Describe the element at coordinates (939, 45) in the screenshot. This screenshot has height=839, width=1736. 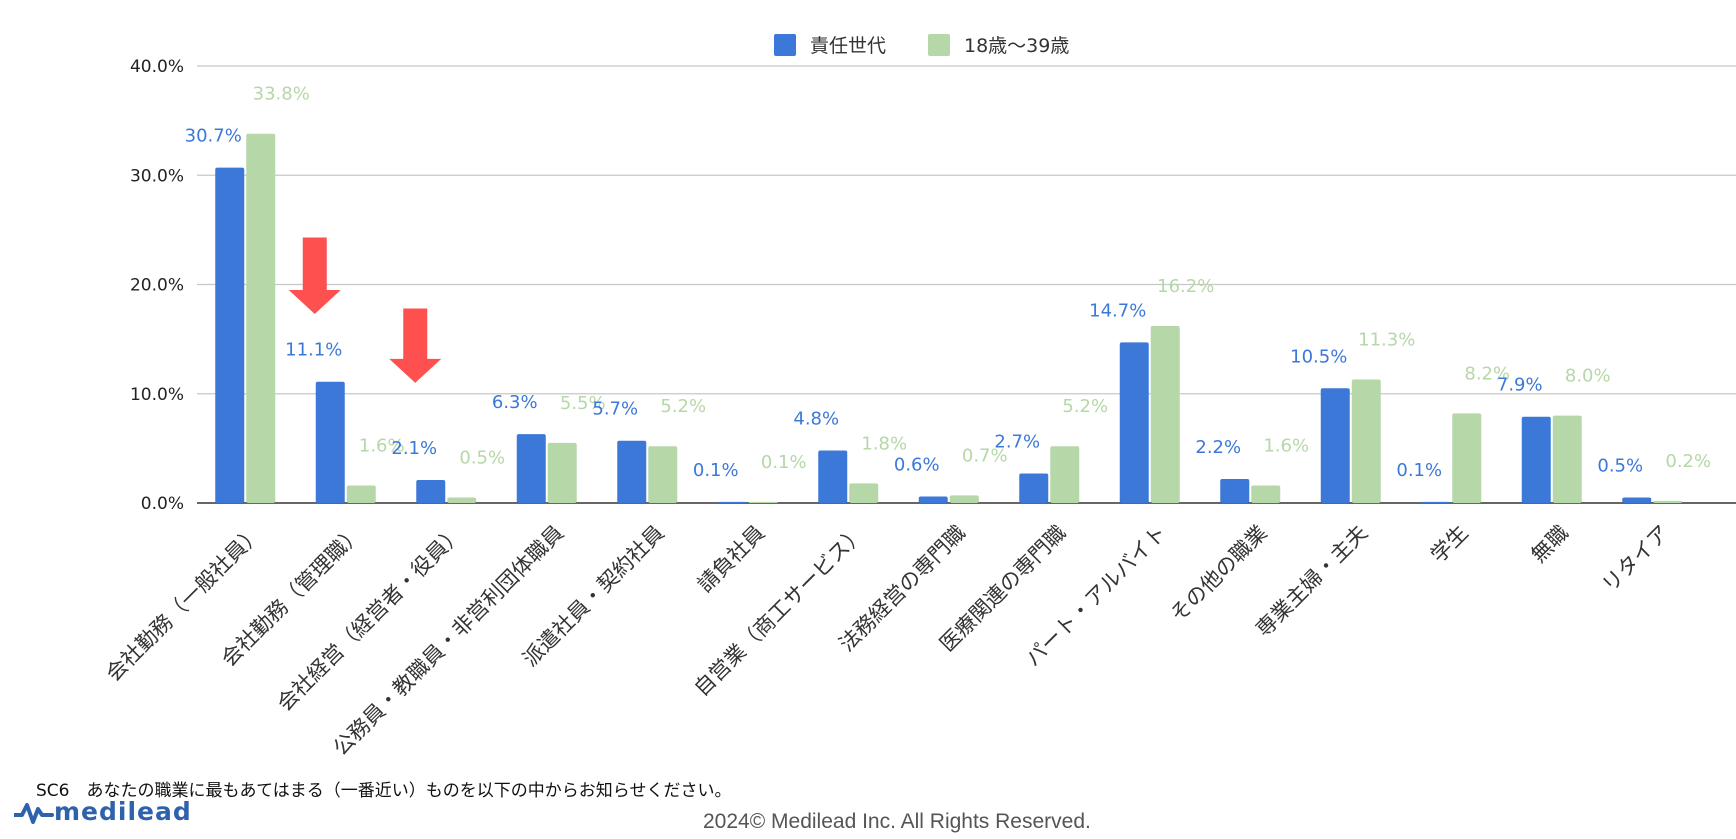
I see `legend-swatch-series2` at that location.